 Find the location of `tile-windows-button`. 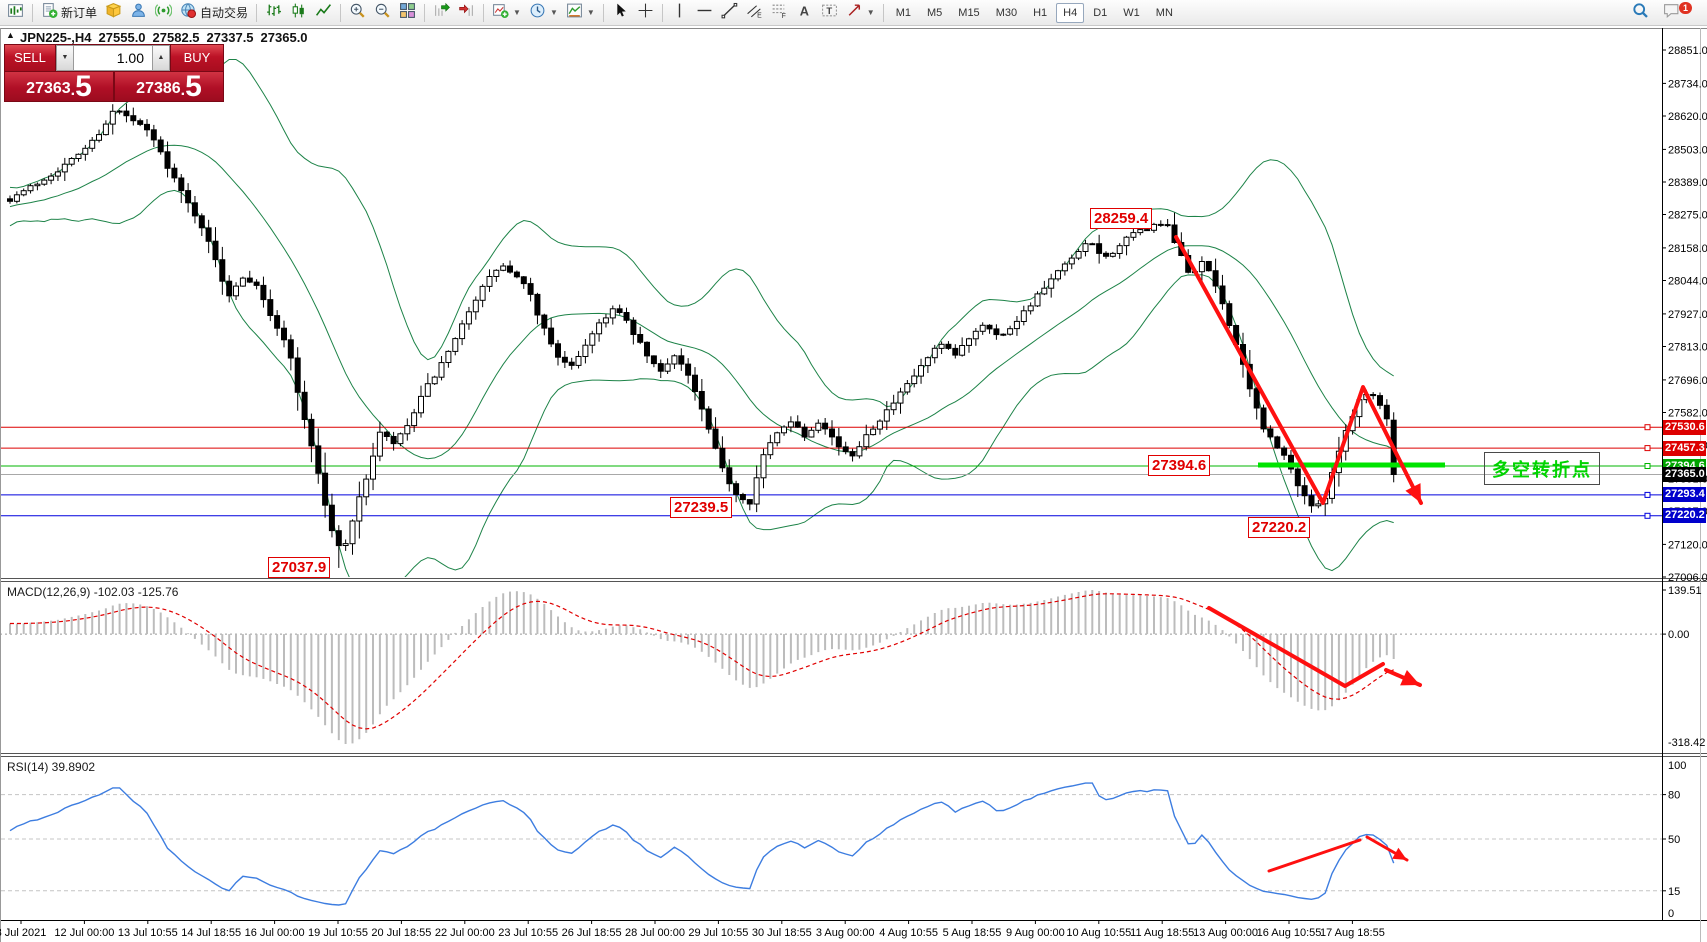

tile-windows-button is located at coordinates (407, 13).